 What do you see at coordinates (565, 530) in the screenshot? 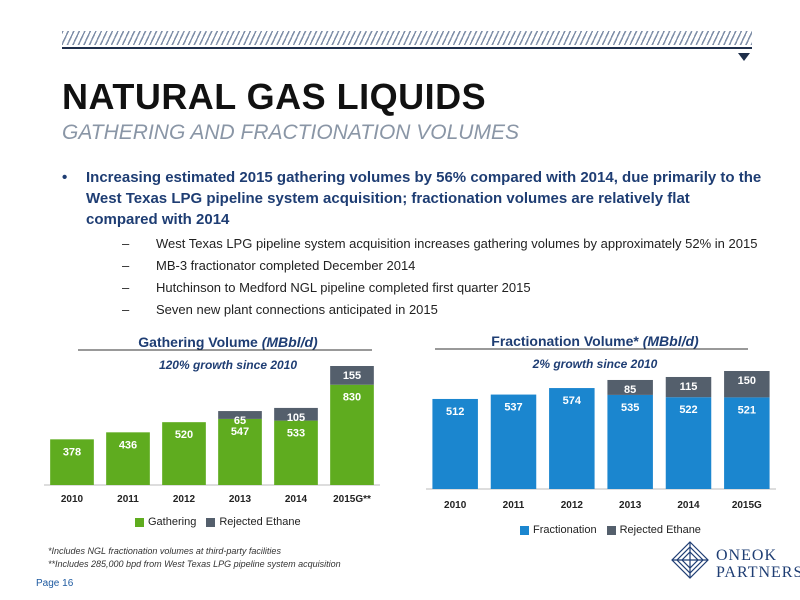
I see `legend-label-fractionation: Fractionation` at bounding box center [565, 530].